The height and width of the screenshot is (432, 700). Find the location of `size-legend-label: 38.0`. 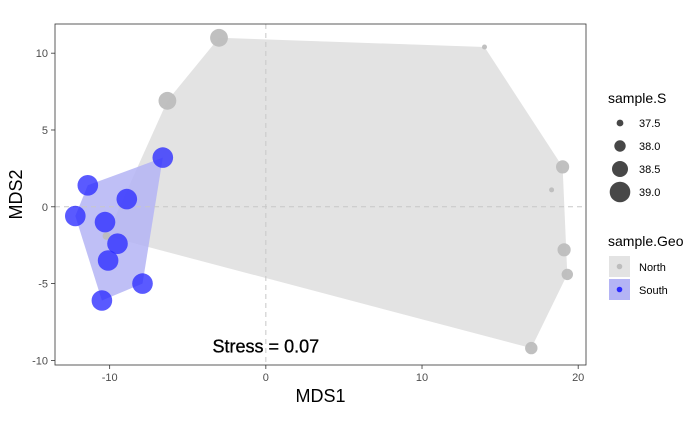

size-legend-label: 38.0 is located at coordinates (649, 147).